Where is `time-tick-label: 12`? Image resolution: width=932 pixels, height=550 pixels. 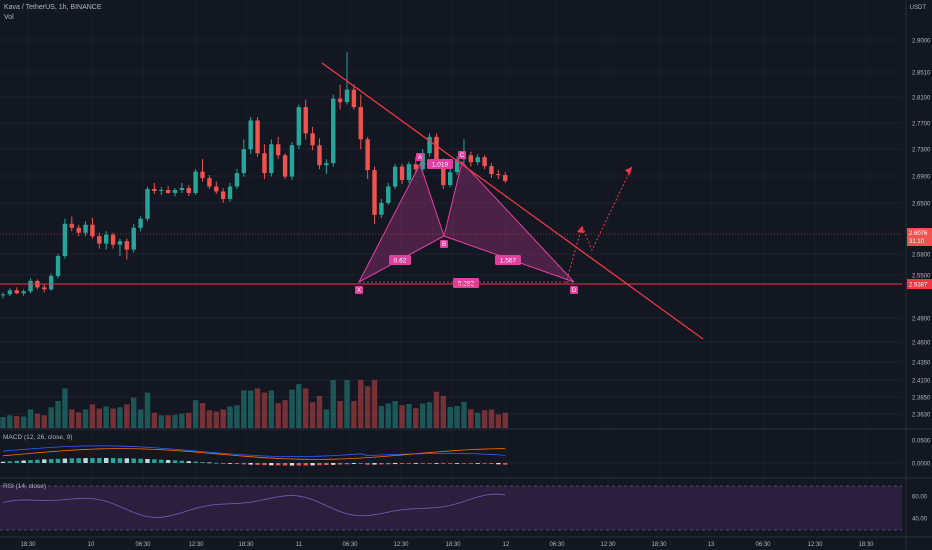 time-tick-label: 12 is located at coordinates (506, 545).